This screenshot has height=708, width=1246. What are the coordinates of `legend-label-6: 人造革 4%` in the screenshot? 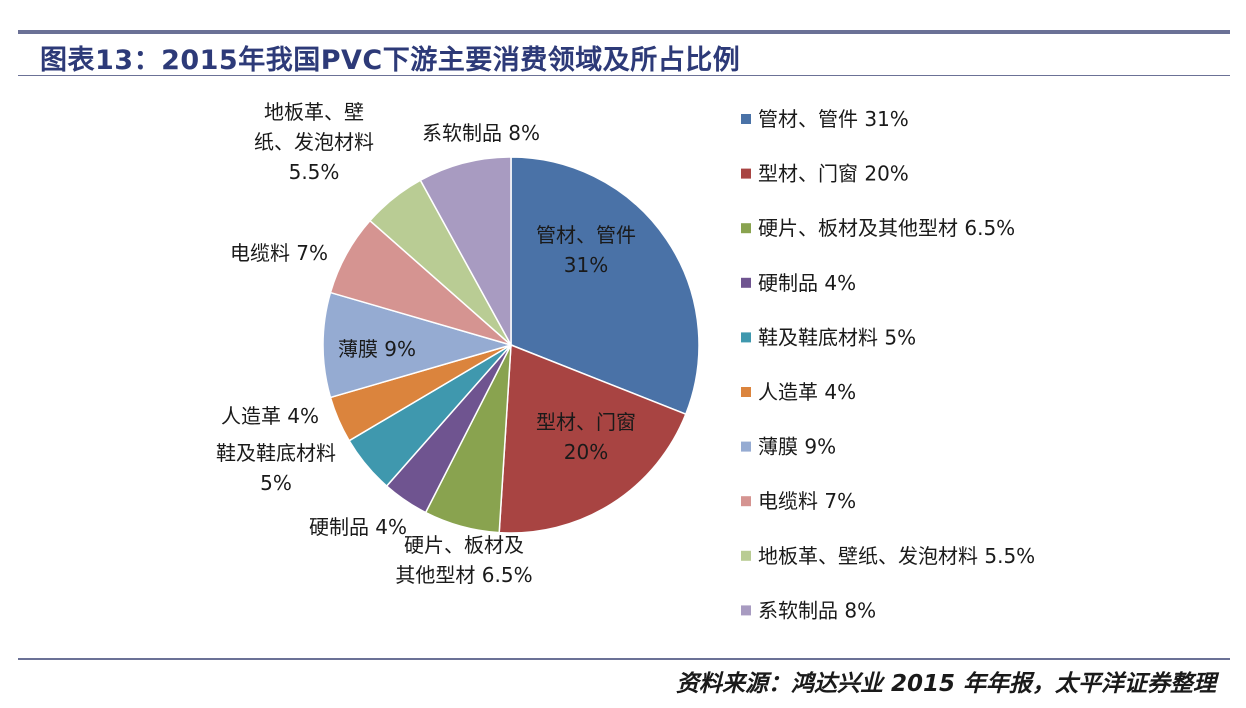 It's located at (807, 392).